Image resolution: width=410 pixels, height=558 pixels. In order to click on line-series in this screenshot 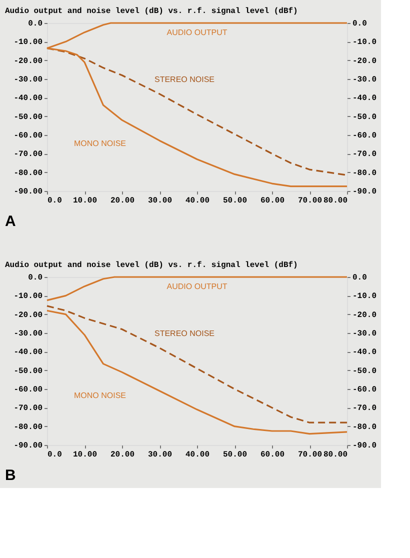, I will do `click(197, 289)`.